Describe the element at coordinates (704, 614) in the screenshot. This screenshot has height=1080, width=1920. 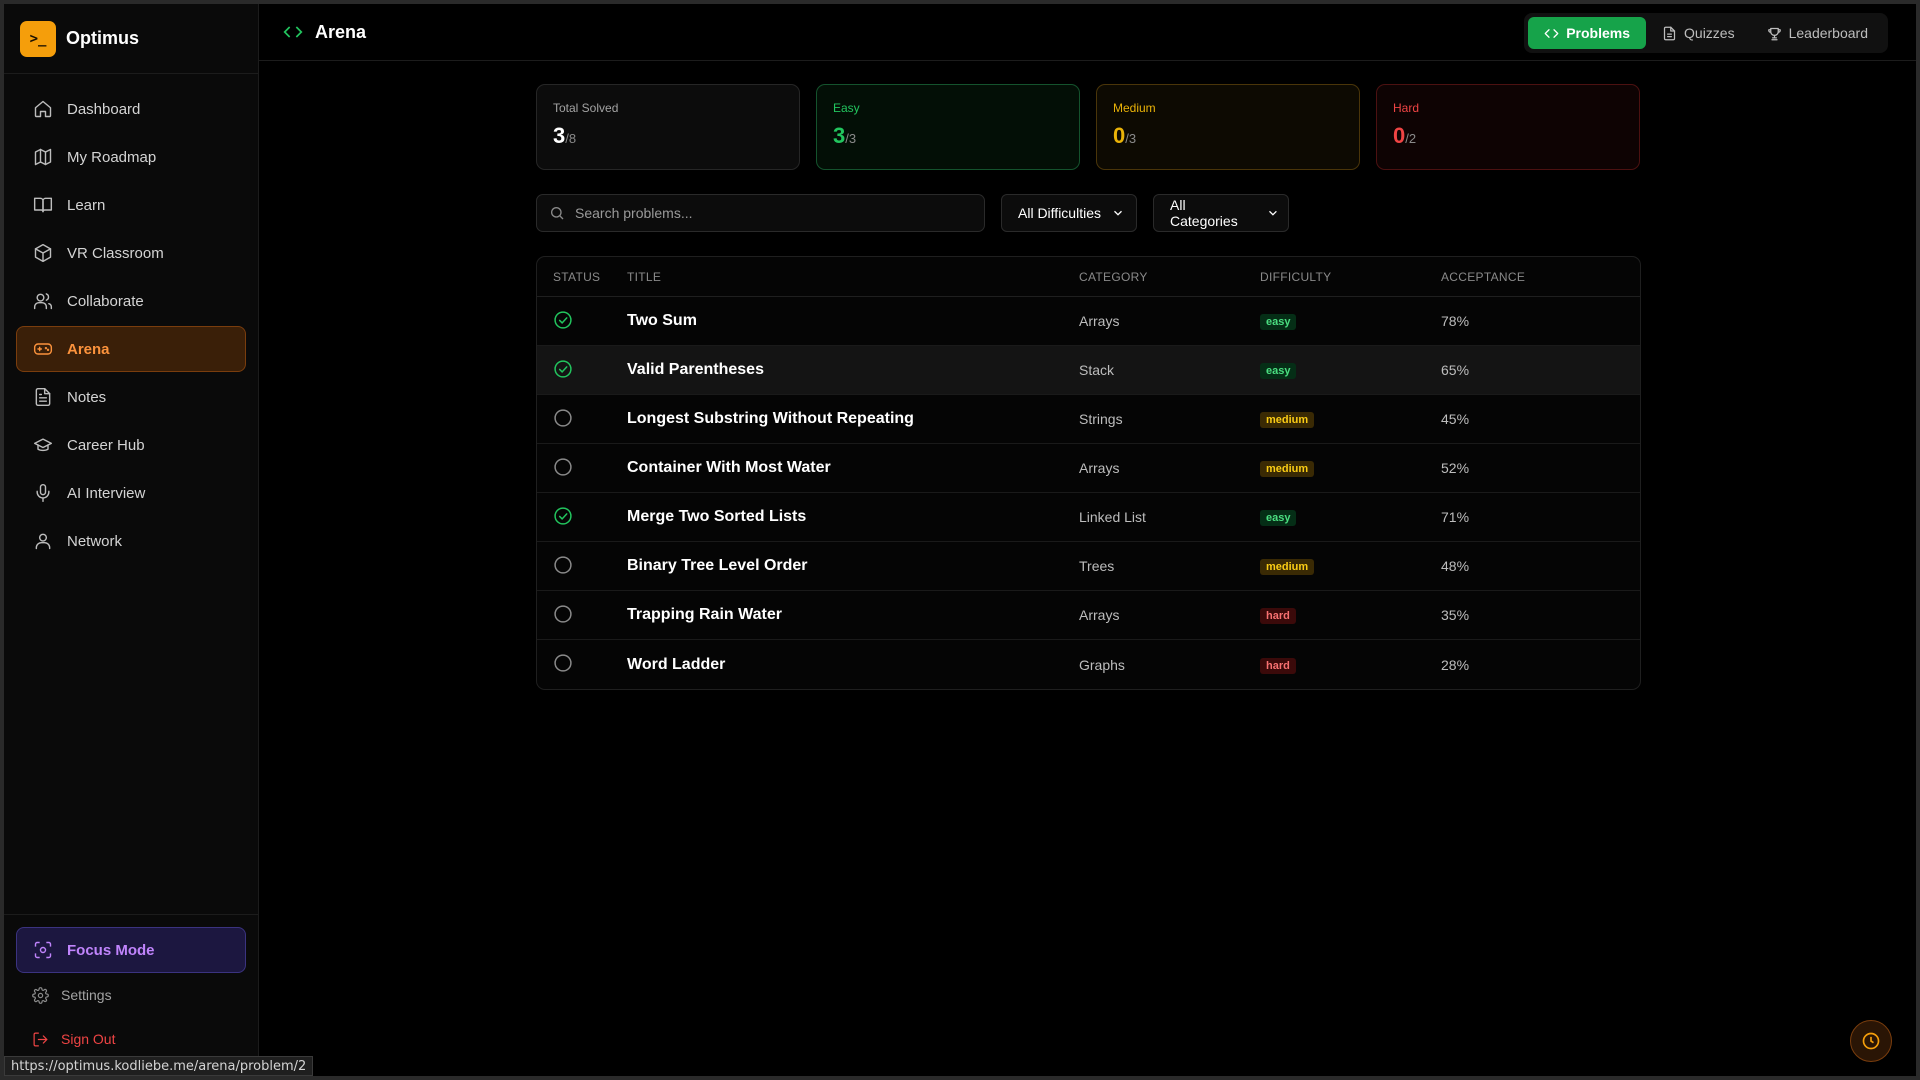
I see `problem-title: Trapping Rain Water` at that location.